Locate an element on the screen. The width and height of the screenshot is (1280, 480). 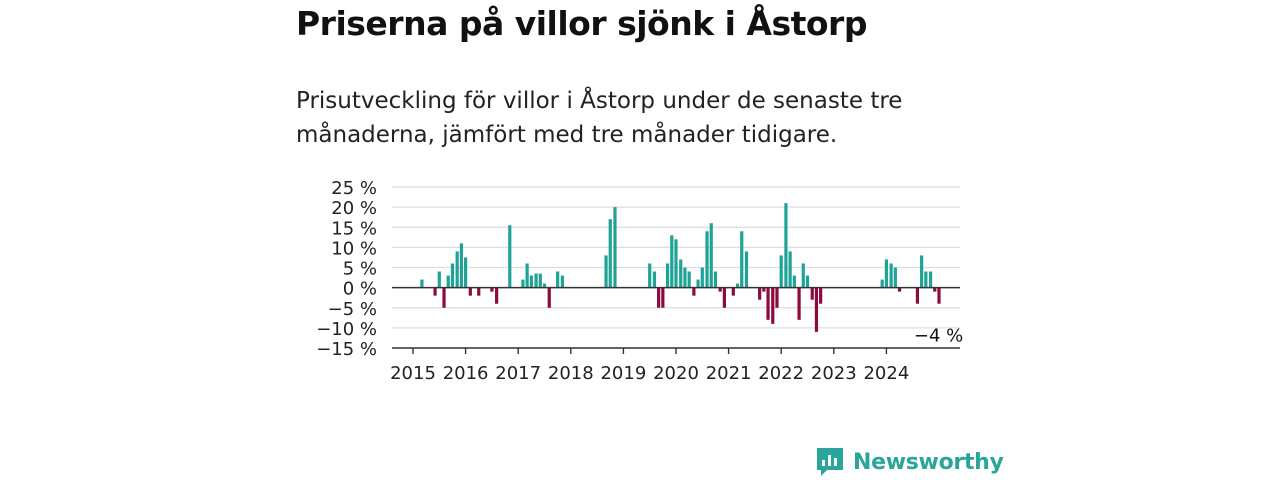
newsworthy-logo: Newsworthy is located at coordinates (909, 462).